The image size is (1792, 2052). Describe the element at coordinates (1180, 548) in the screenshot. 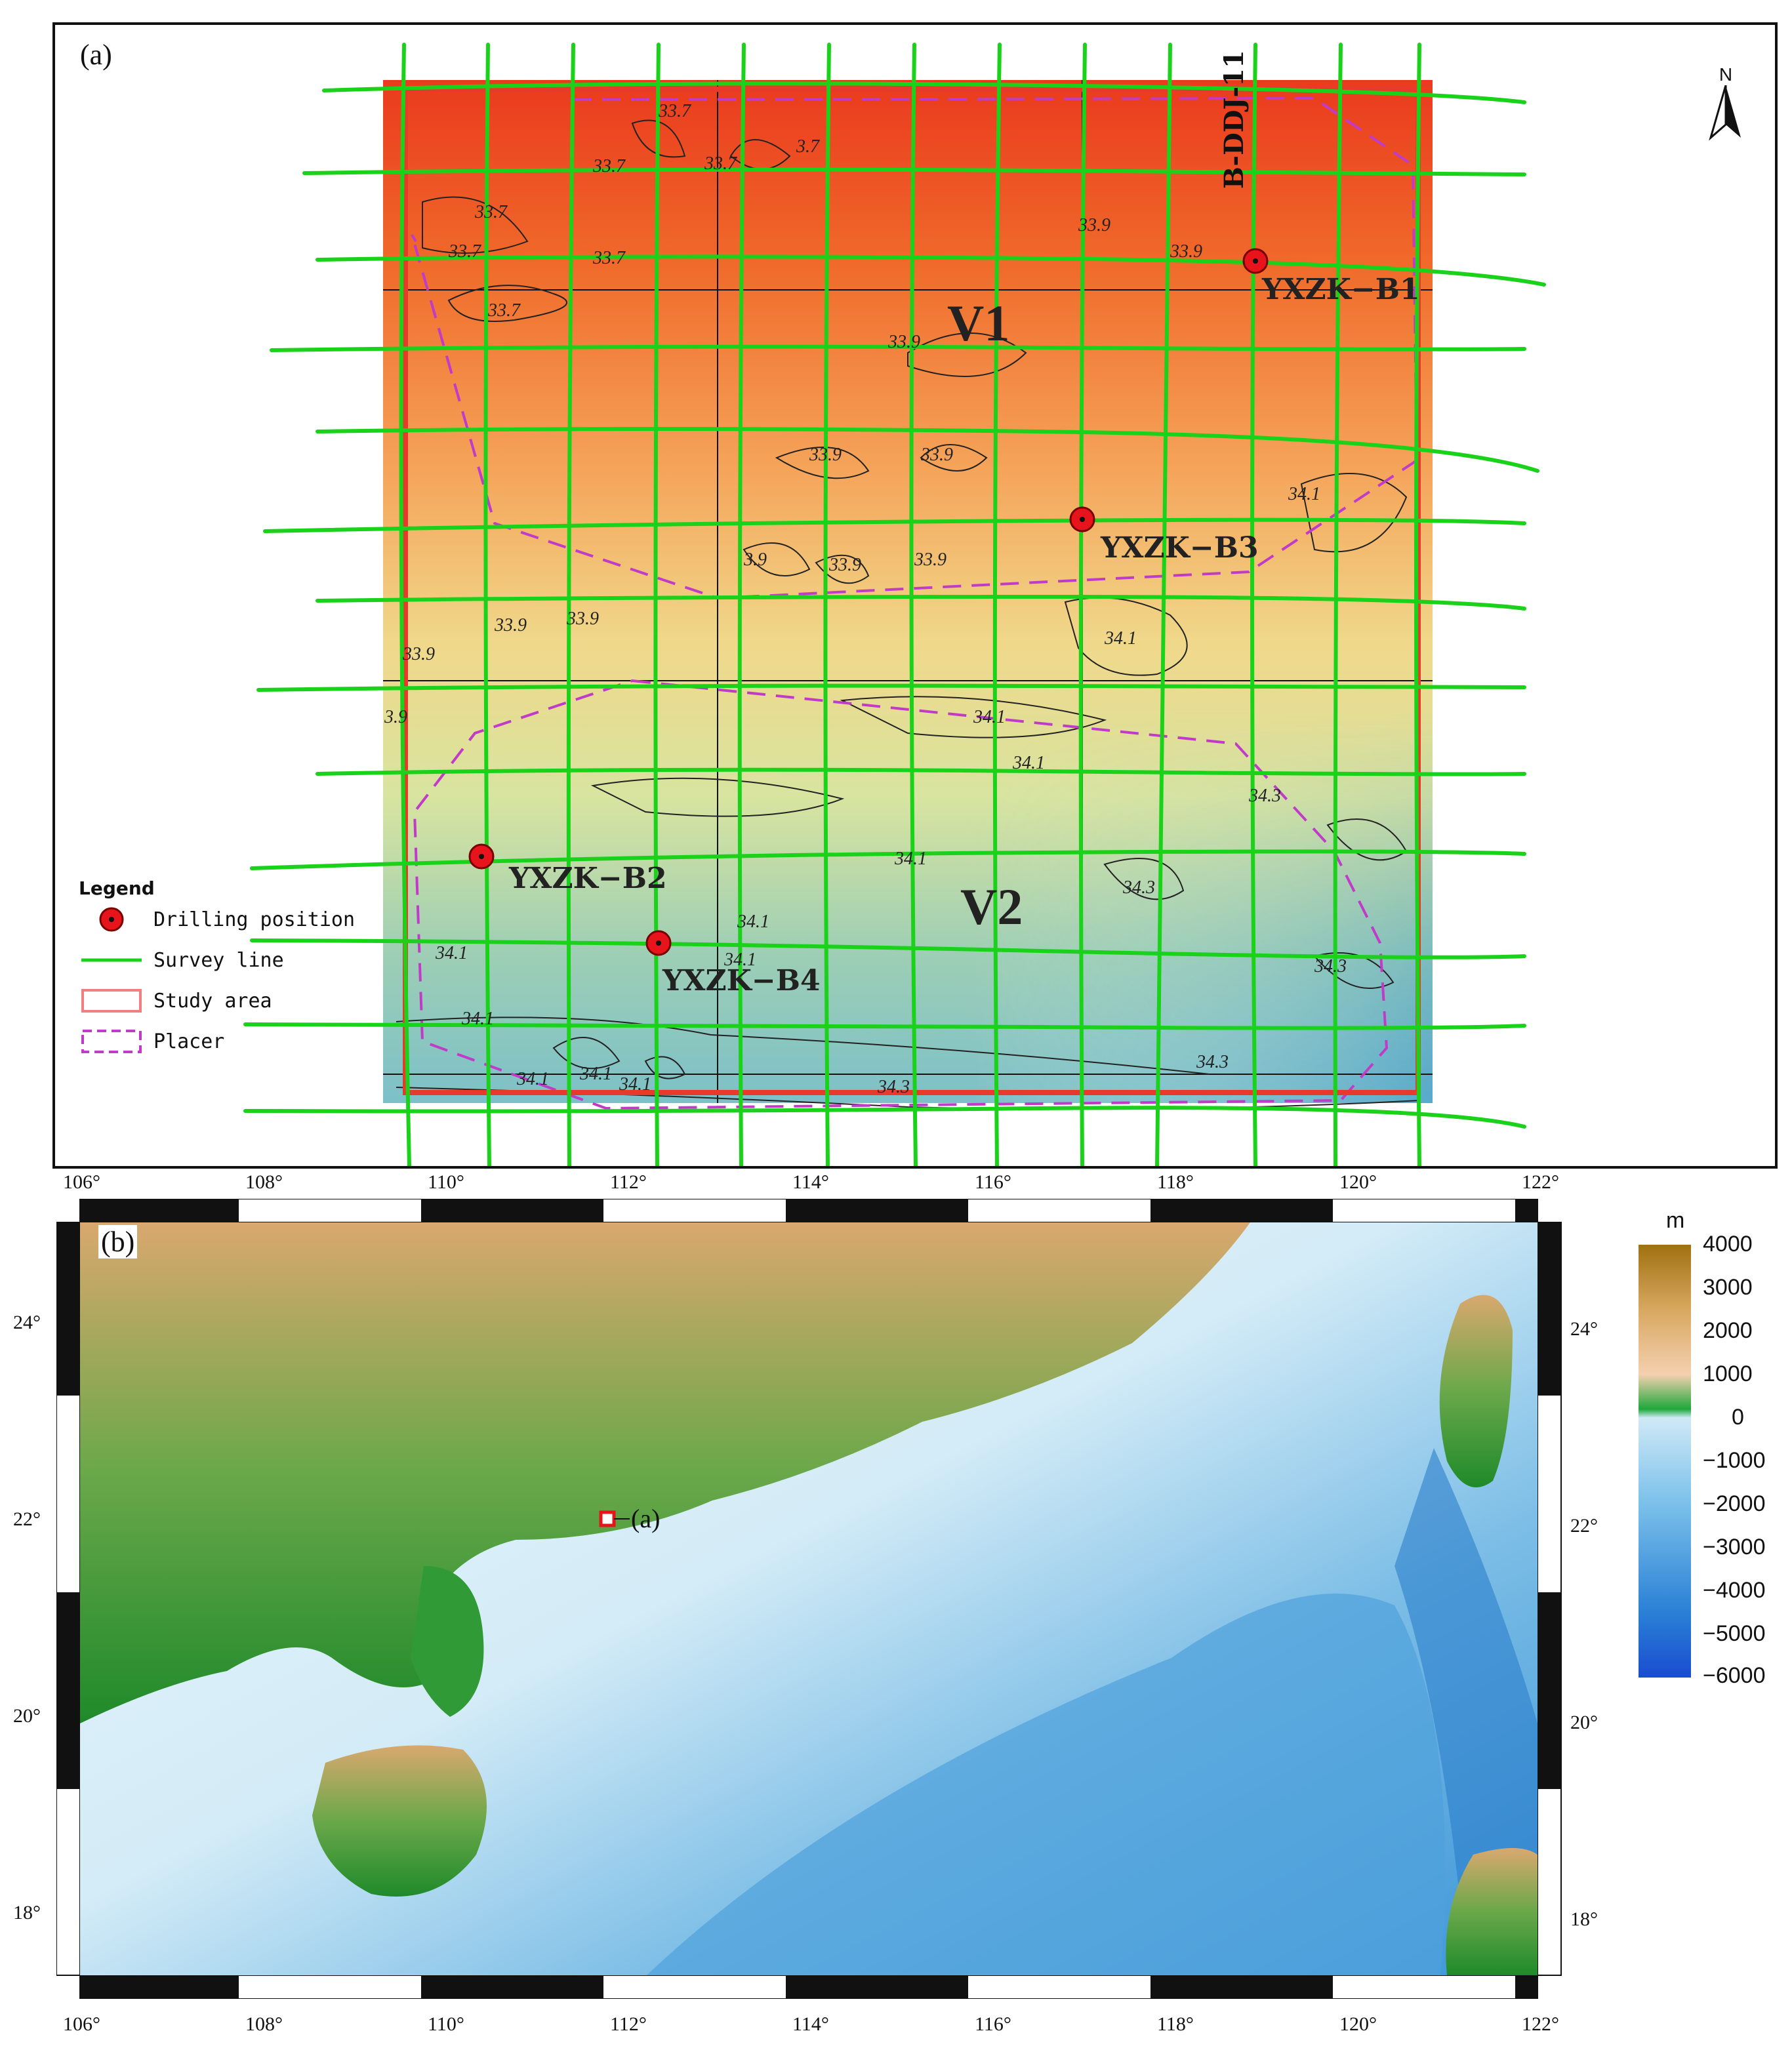

I see `drill-label-b3: YXZK−B3` at that location.